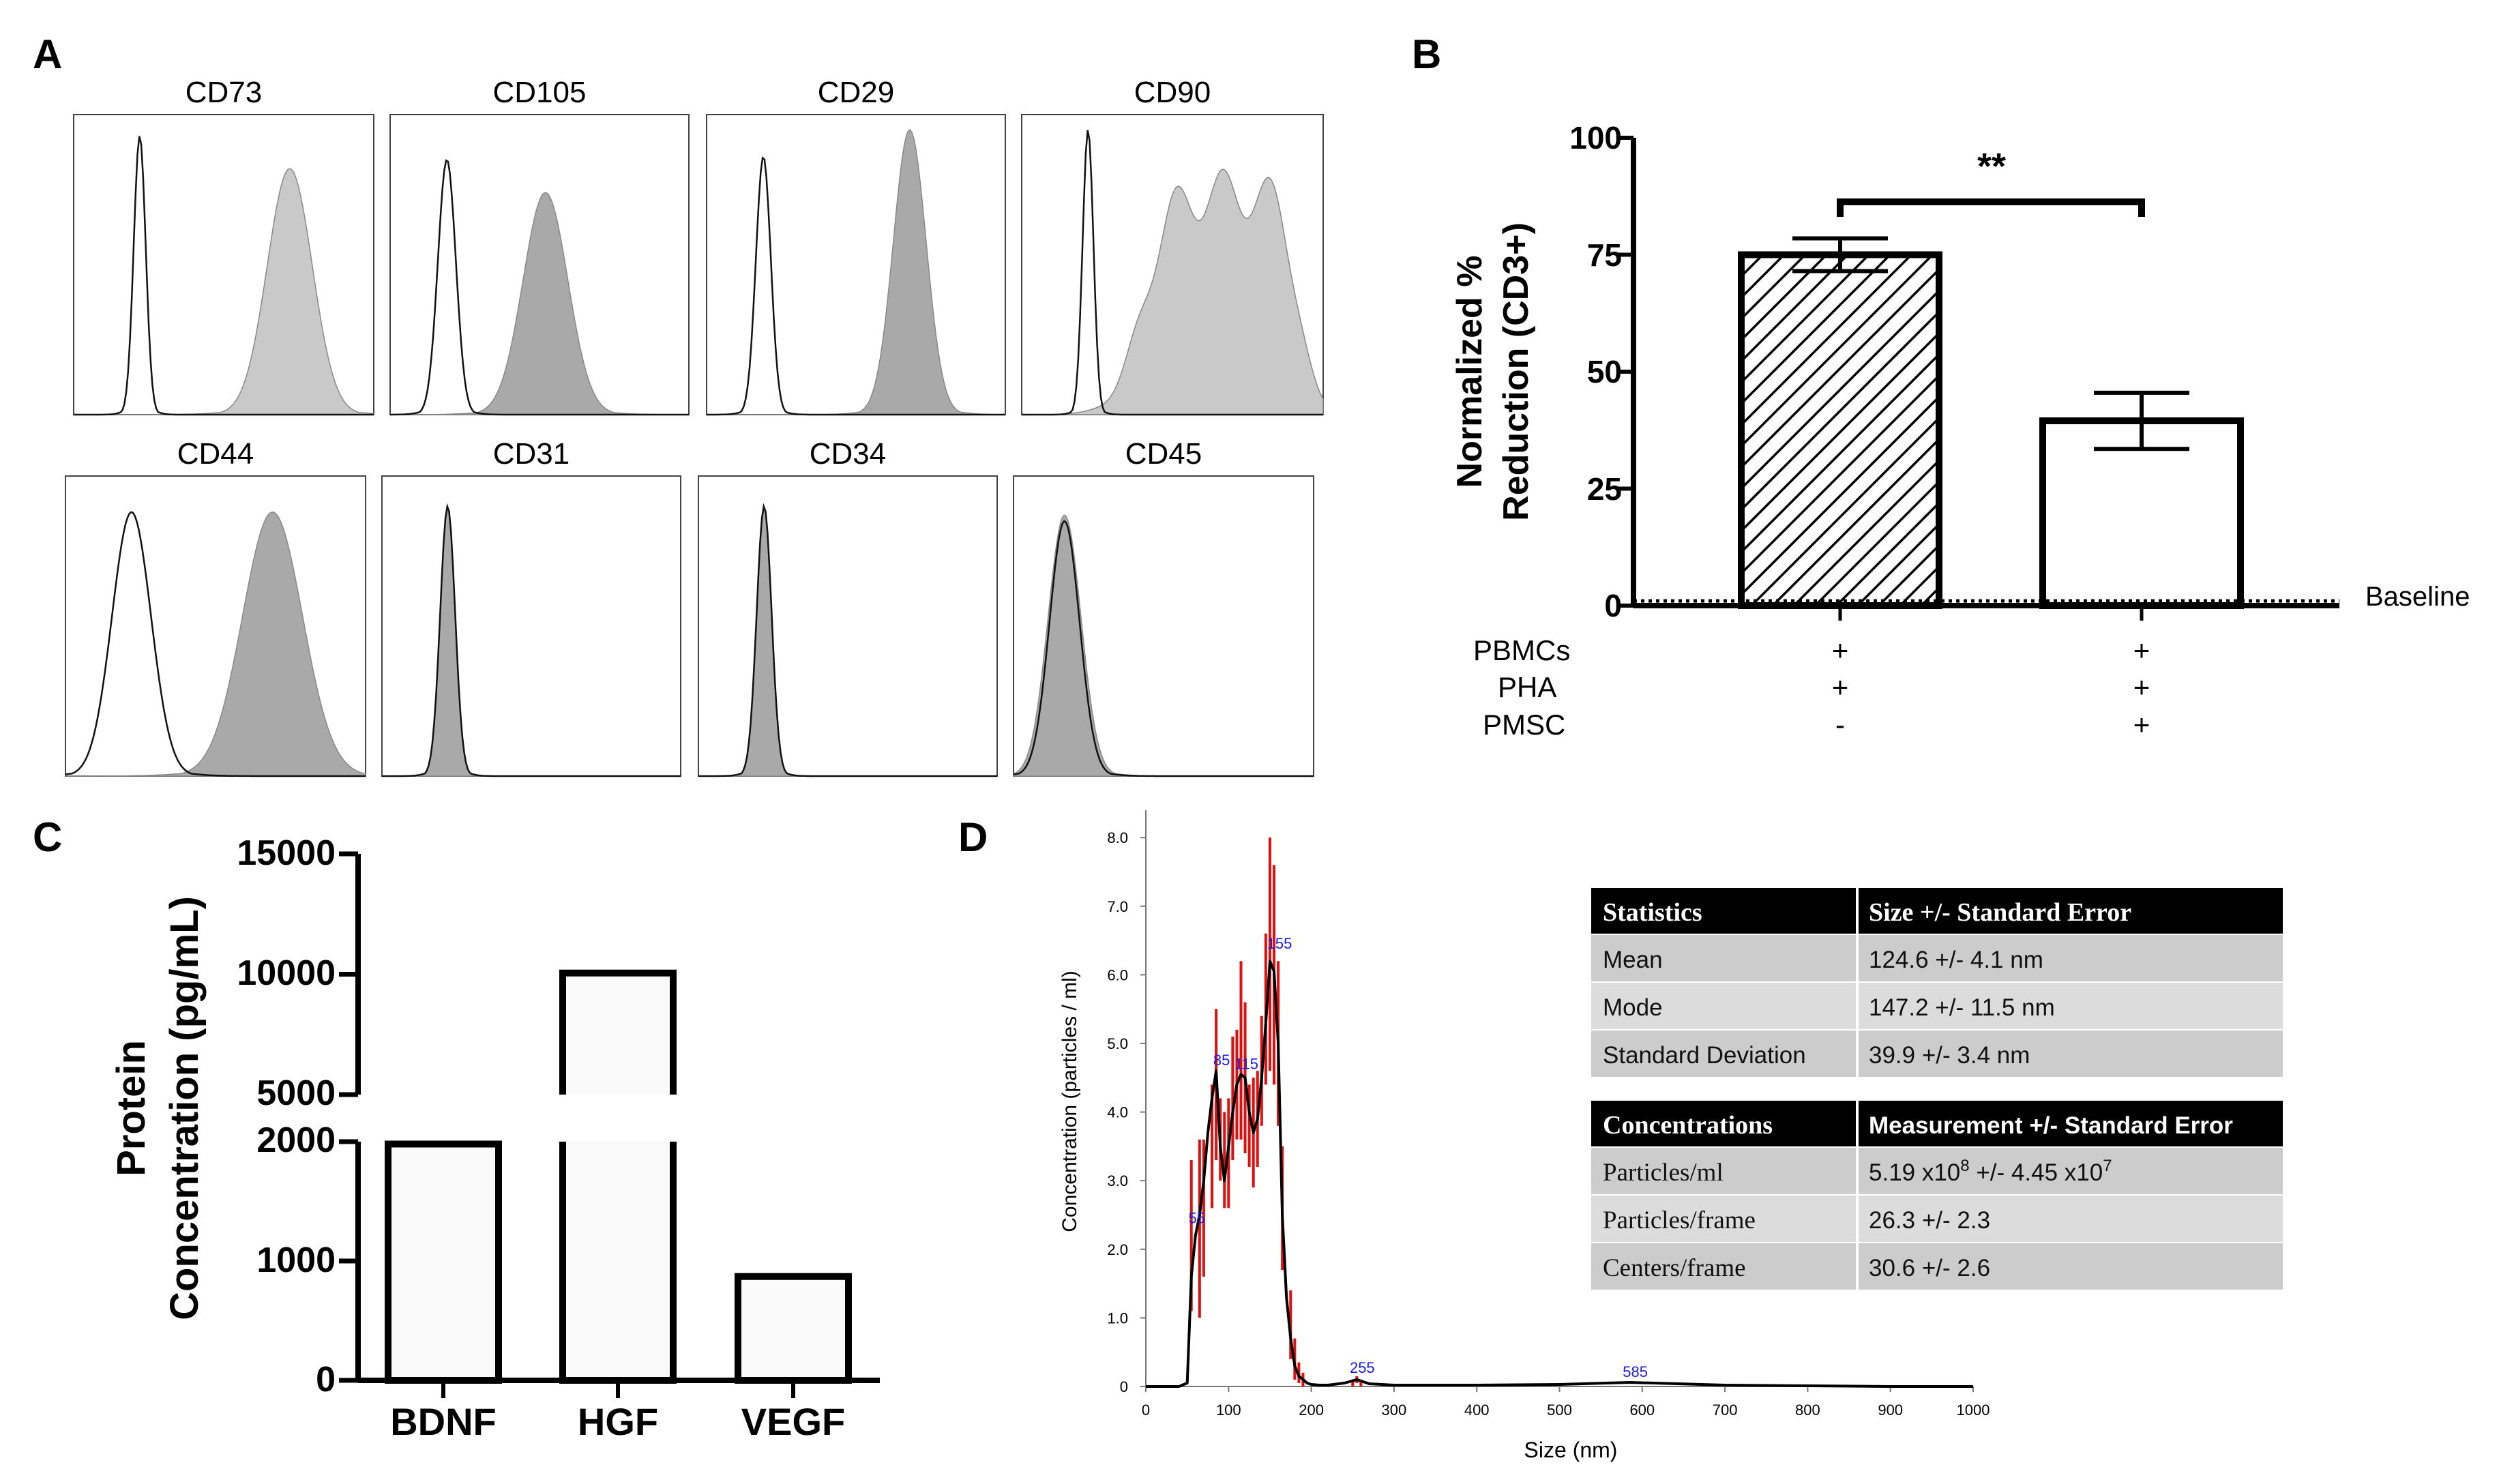 The height and width of the screenshot is (1484, 2499). What do you see at coordinates (1117, 1180) in the screenshot?
I see `y-tick-label: 3.0` at bounding box center [1117, 1180].